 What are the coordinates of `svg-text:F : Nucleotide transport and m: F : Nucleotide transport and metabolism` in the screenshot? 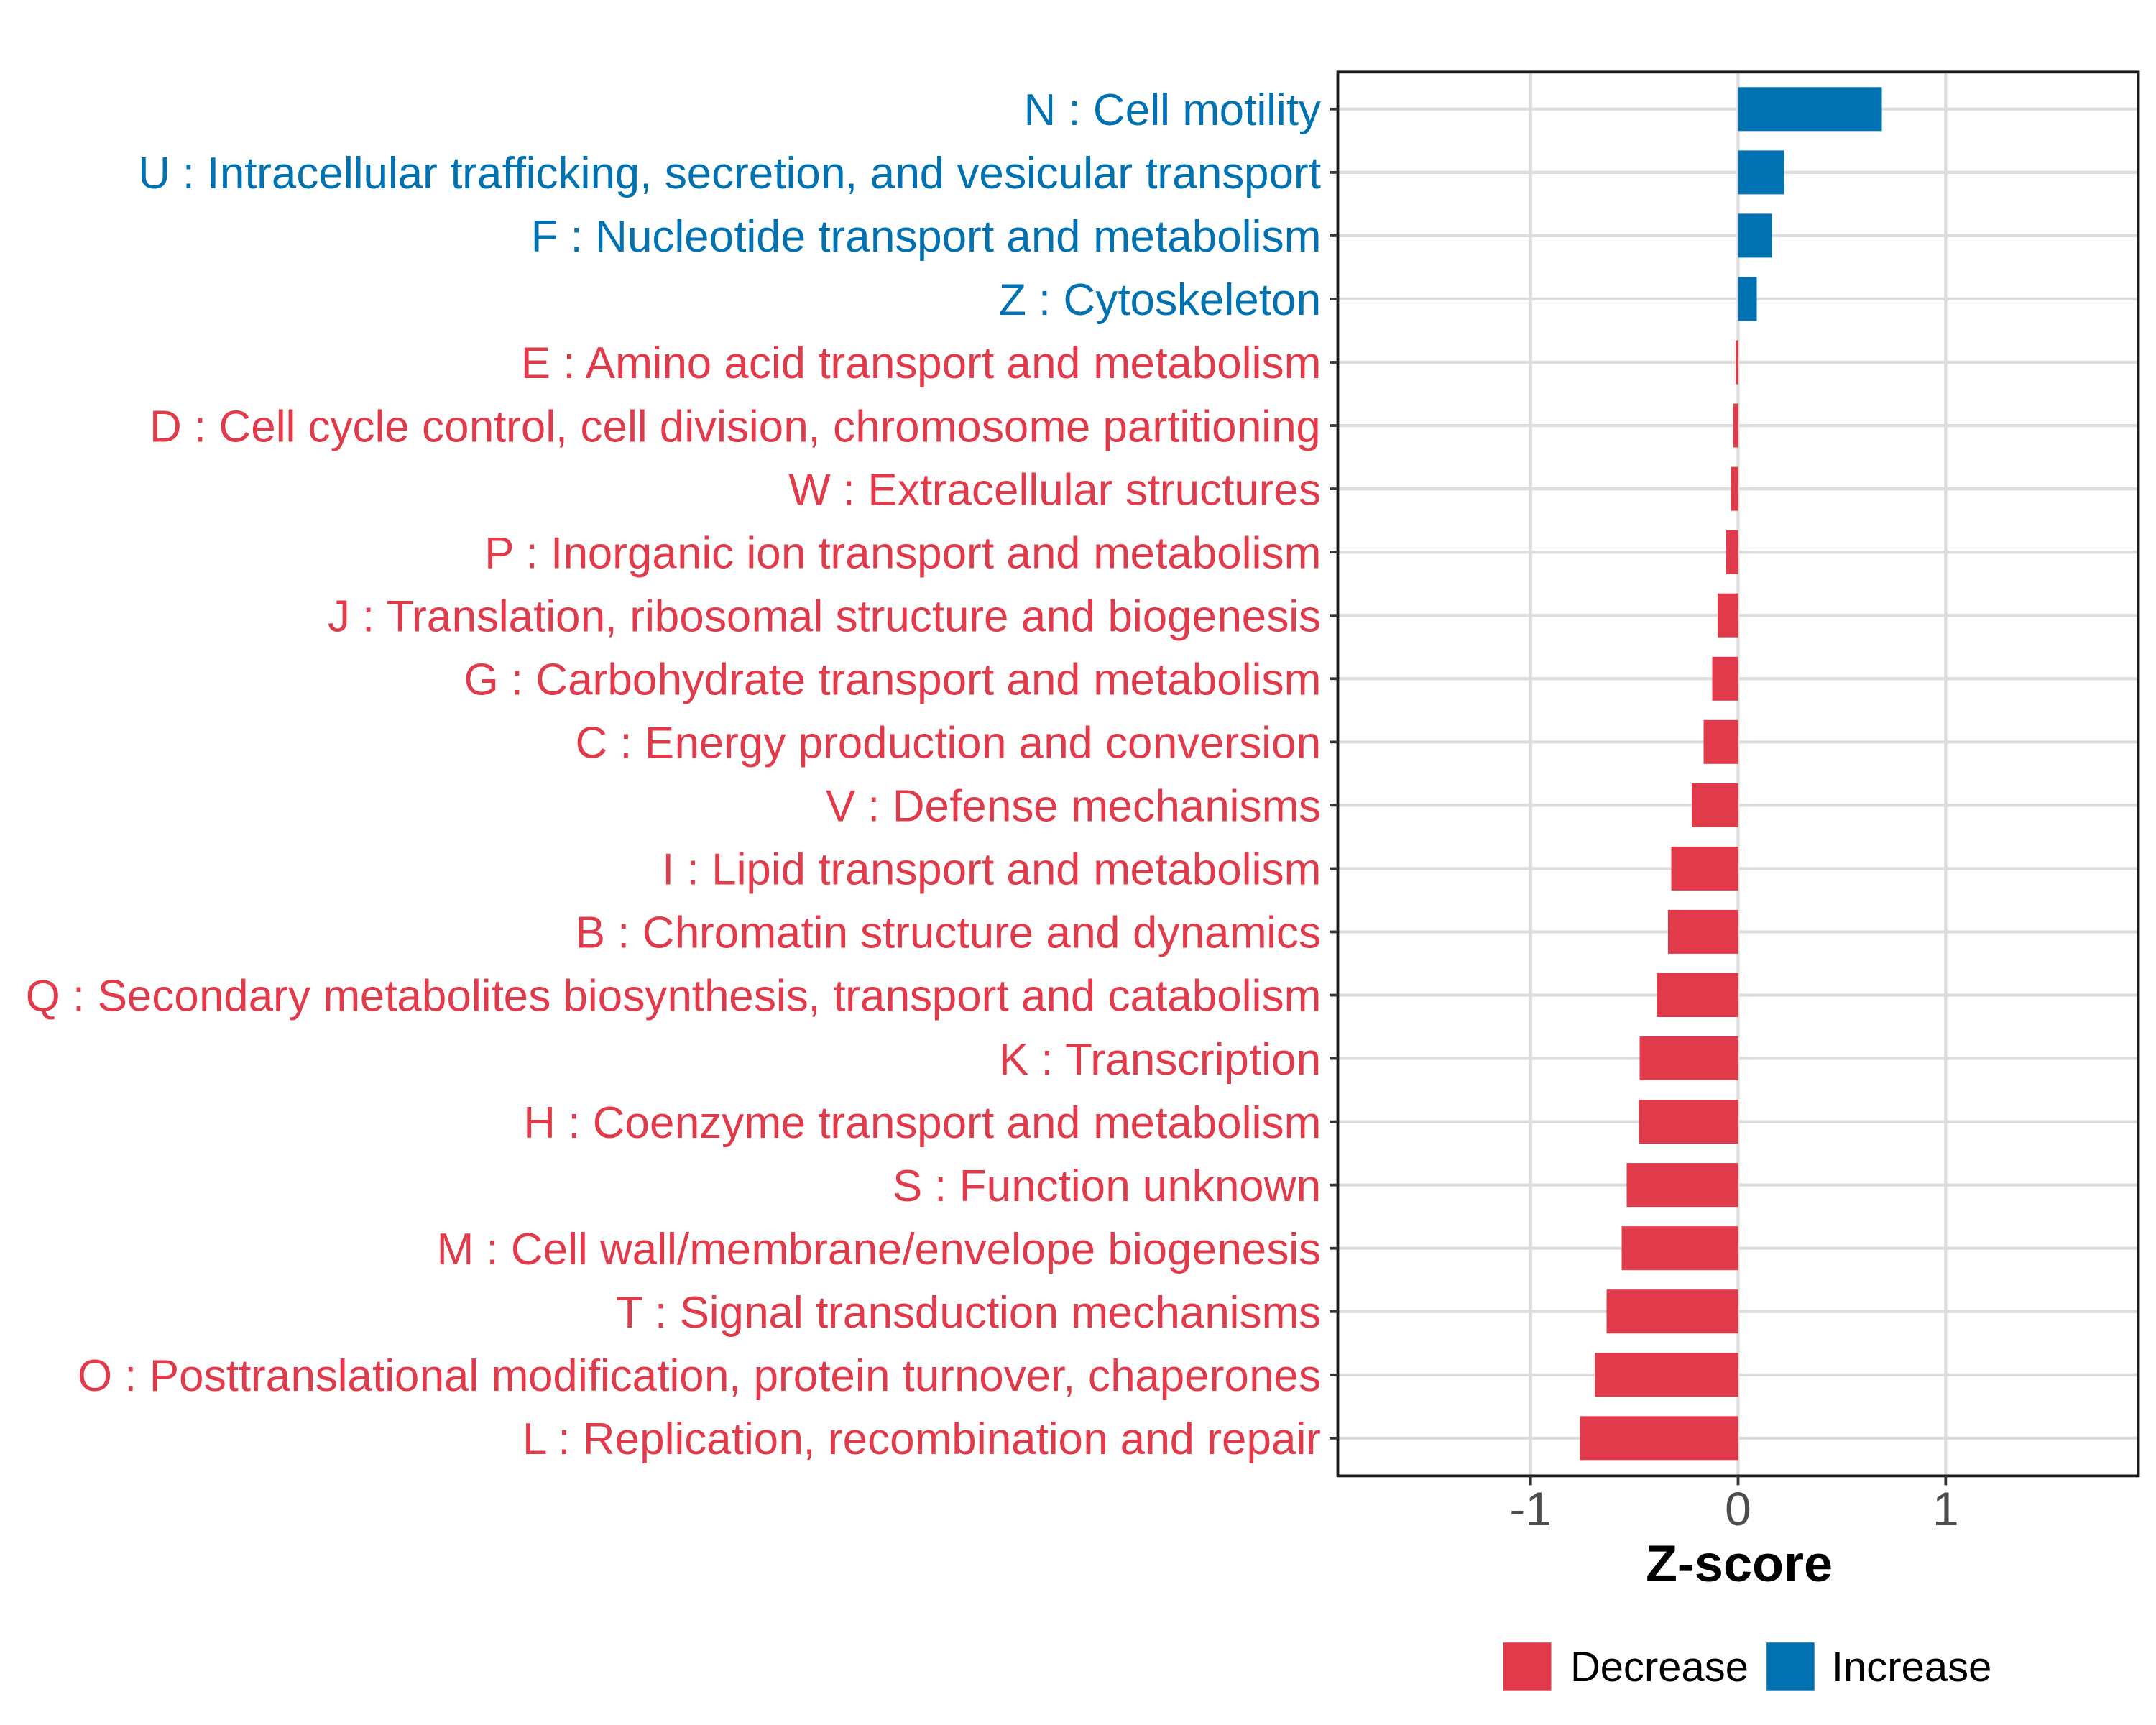 It's located at (926, 237).